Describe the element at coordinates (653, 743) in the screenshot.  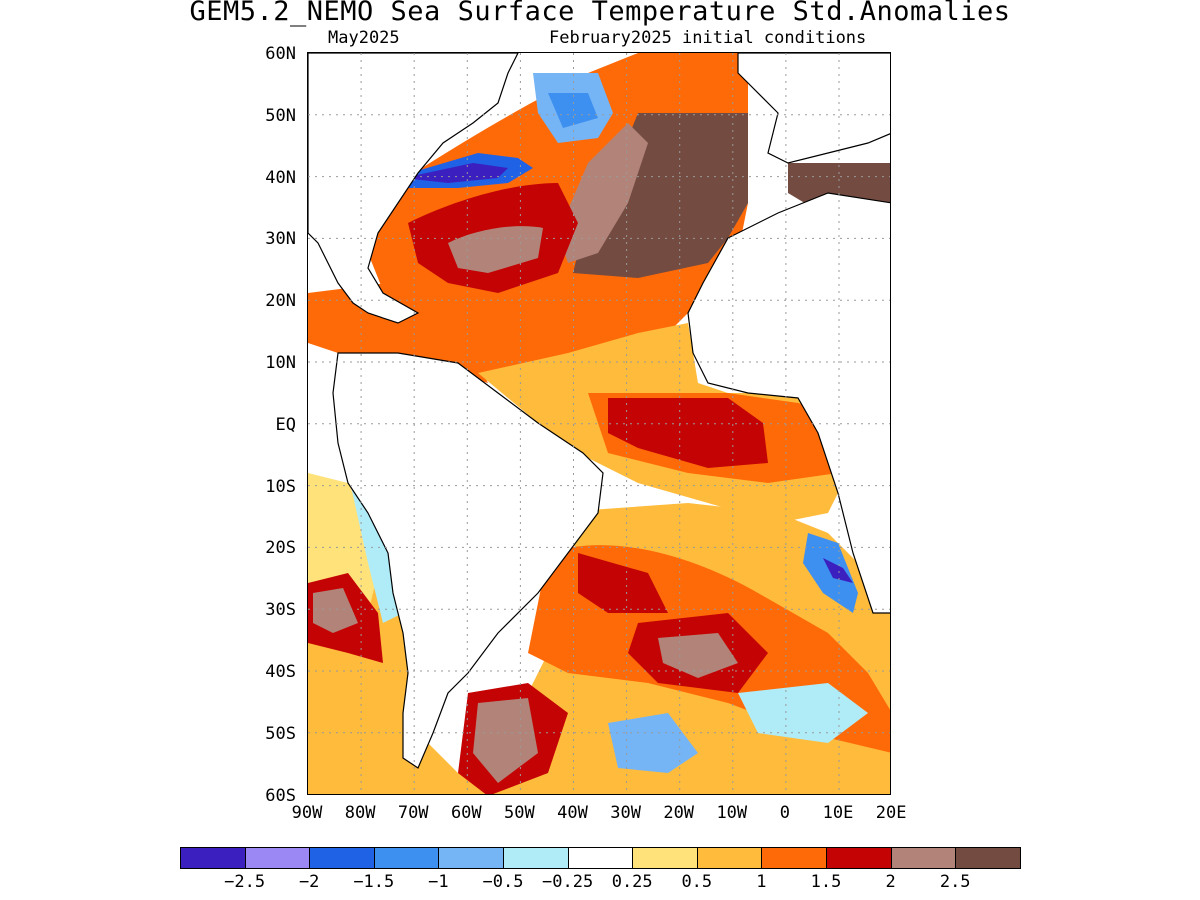
I see `anomaly-field-south-cold1` at that location.